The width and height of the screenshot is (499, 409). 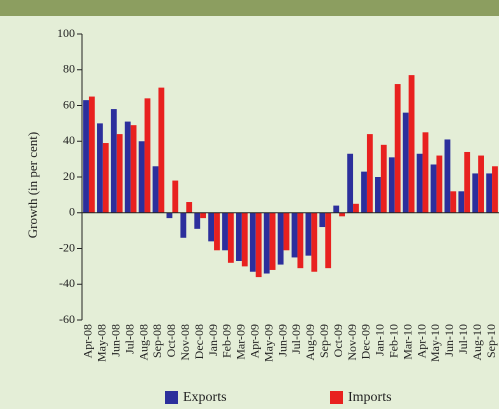 I want to click on x-tick-label: Mar-09, so click(x=241, y=342).